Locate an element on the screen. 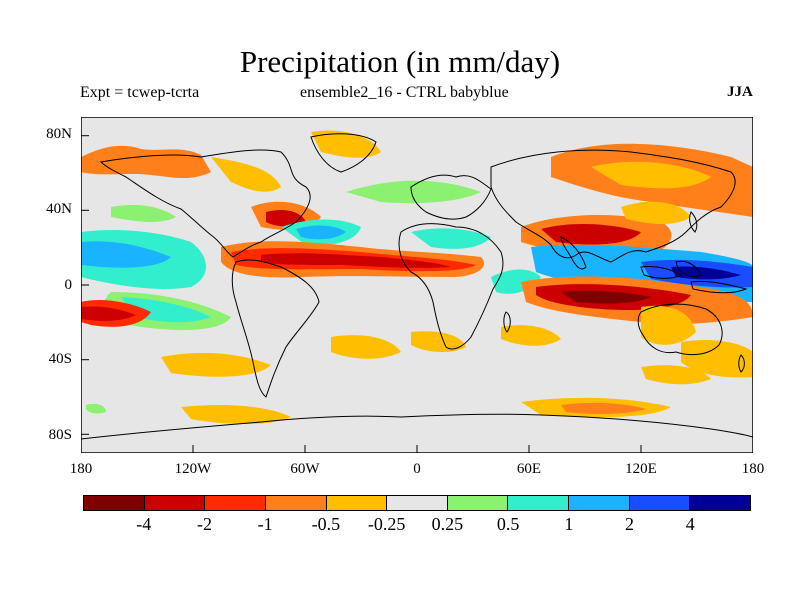 Image resolution: width=800 pixels, height=600 pixels. lon-label-180w: 180 is located at coordinates (81, 469).